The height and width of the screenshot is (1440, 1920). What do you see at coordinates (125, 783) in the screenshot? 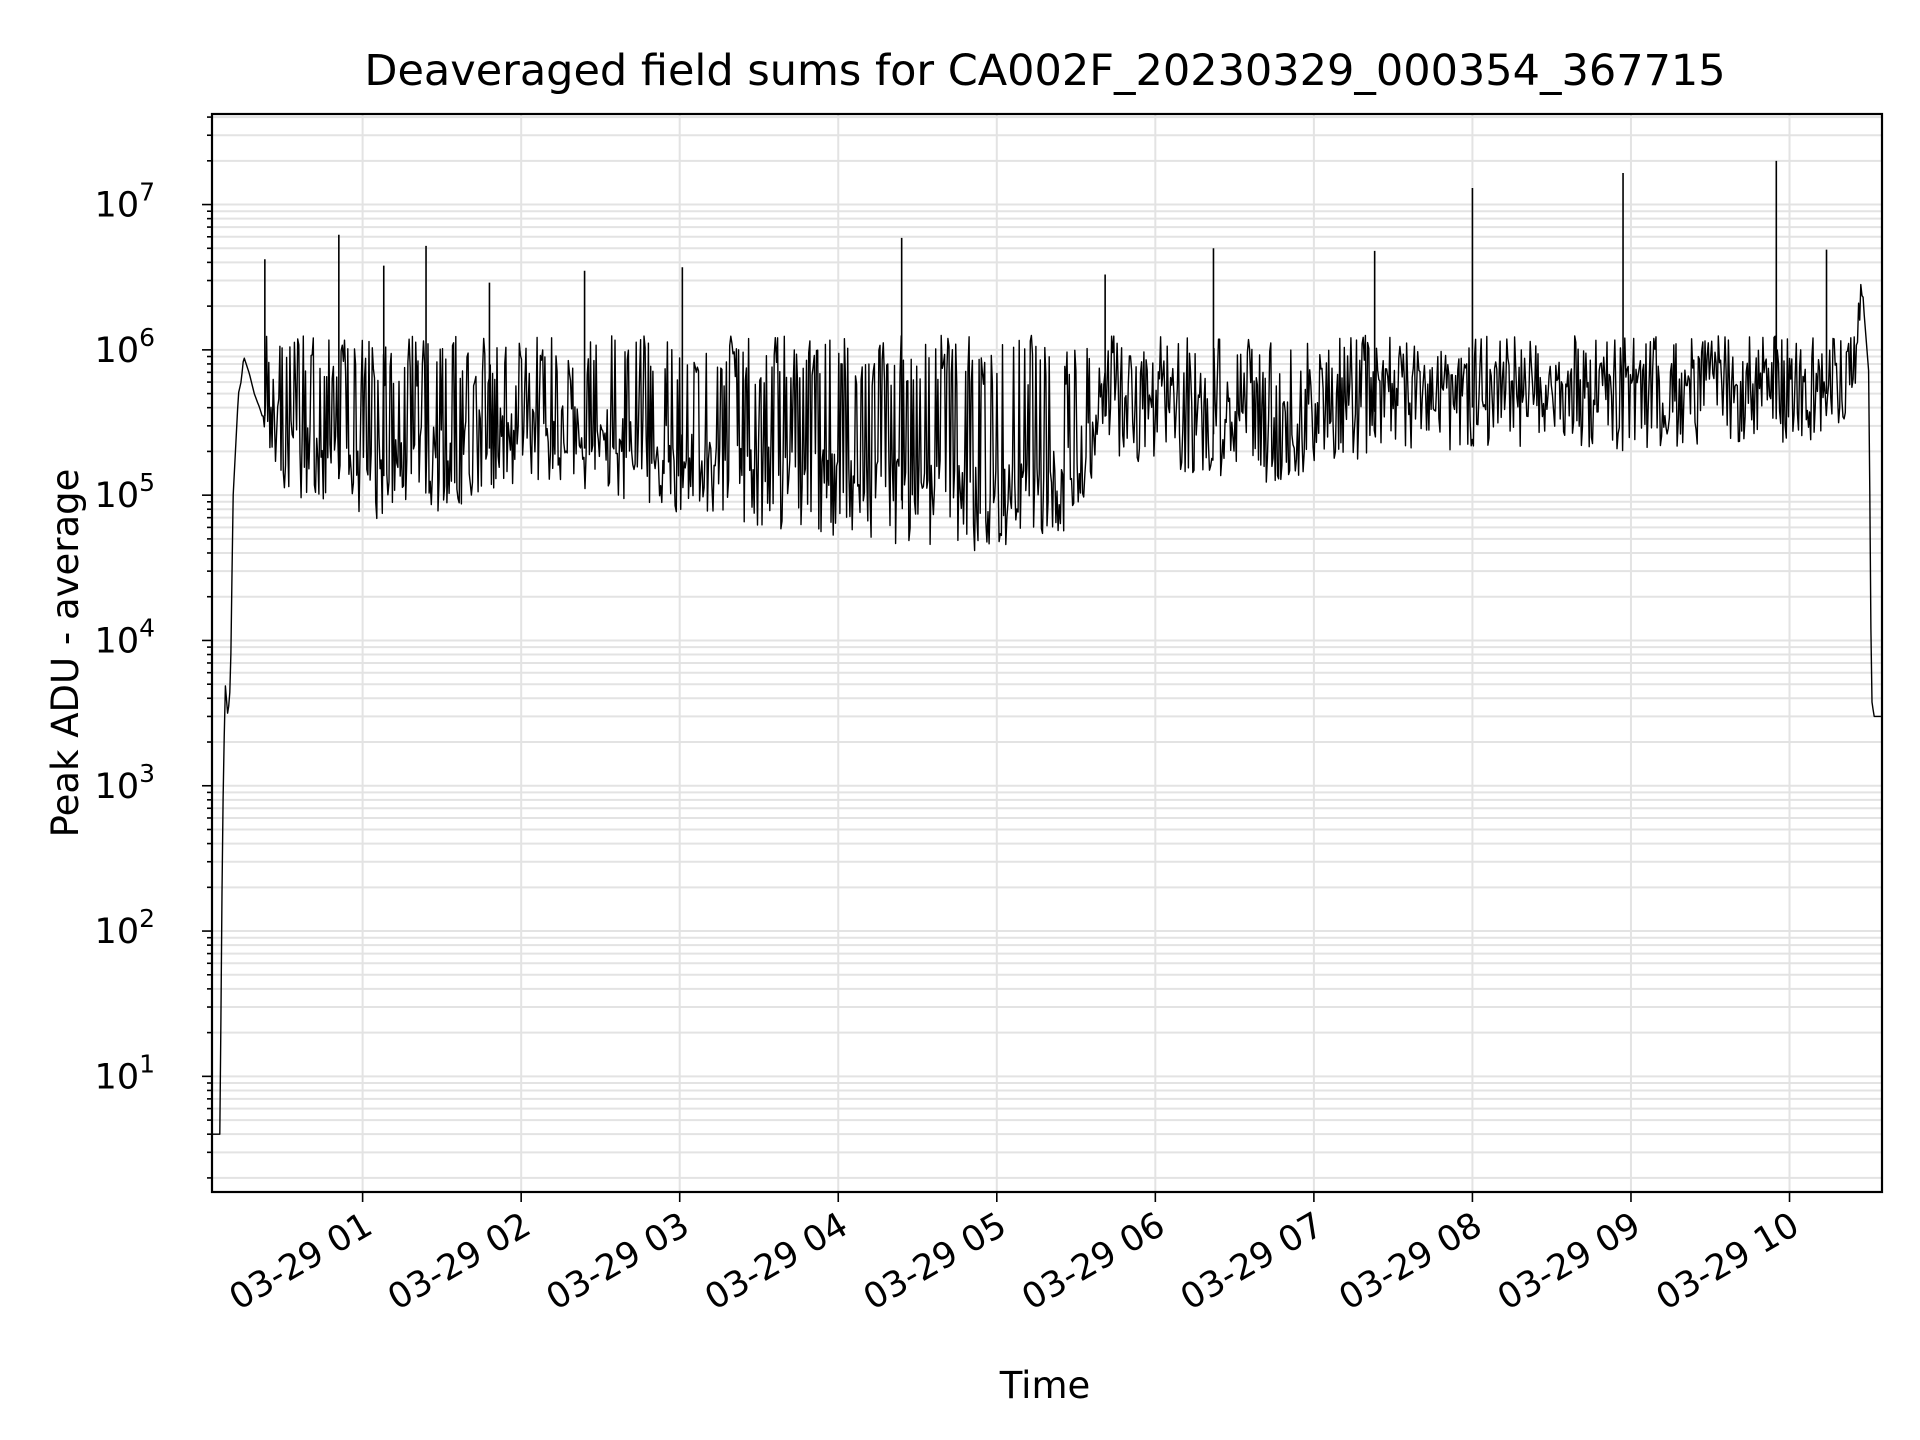
I see `y-tick-label: 10³` at bounding box center [125, 783].